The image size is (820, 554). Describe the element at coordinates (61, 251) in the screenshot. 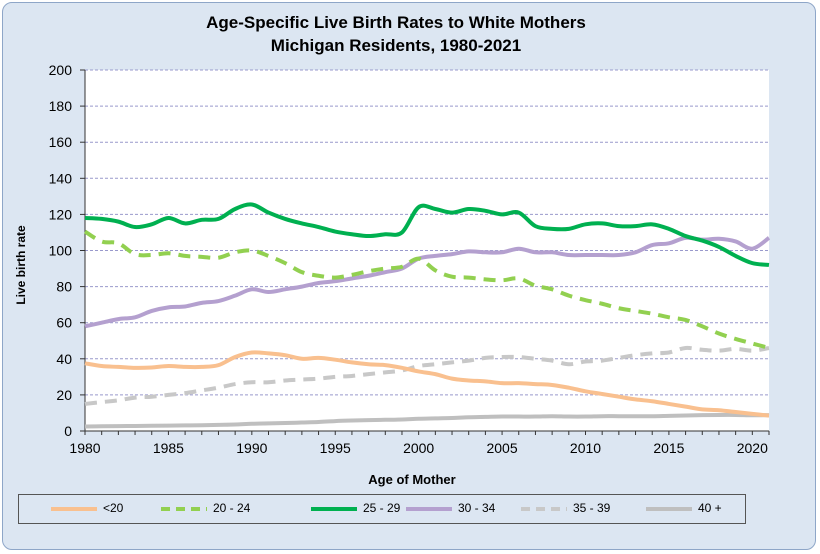

I see `y-tick-label: 100` at that location.